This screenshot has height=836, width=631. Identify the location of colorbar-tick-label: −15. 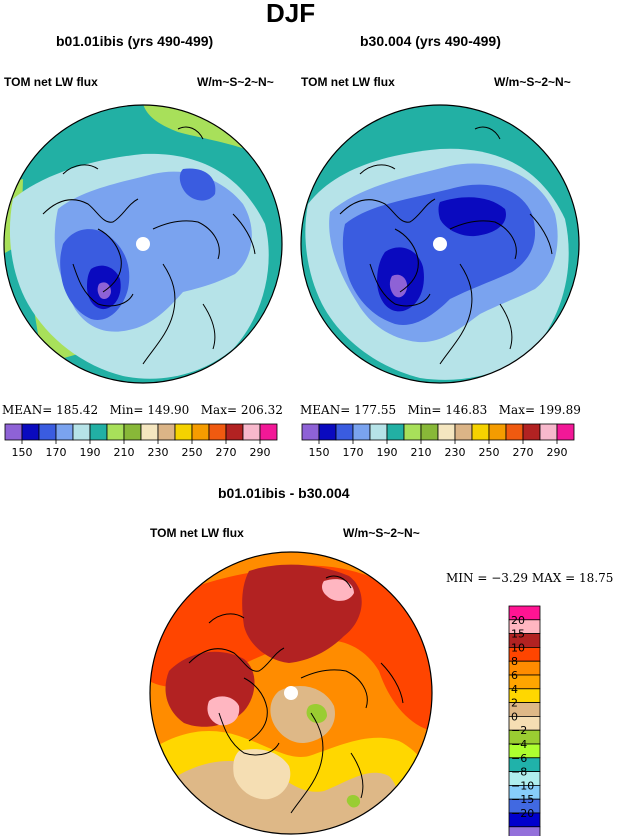
(522, 799).